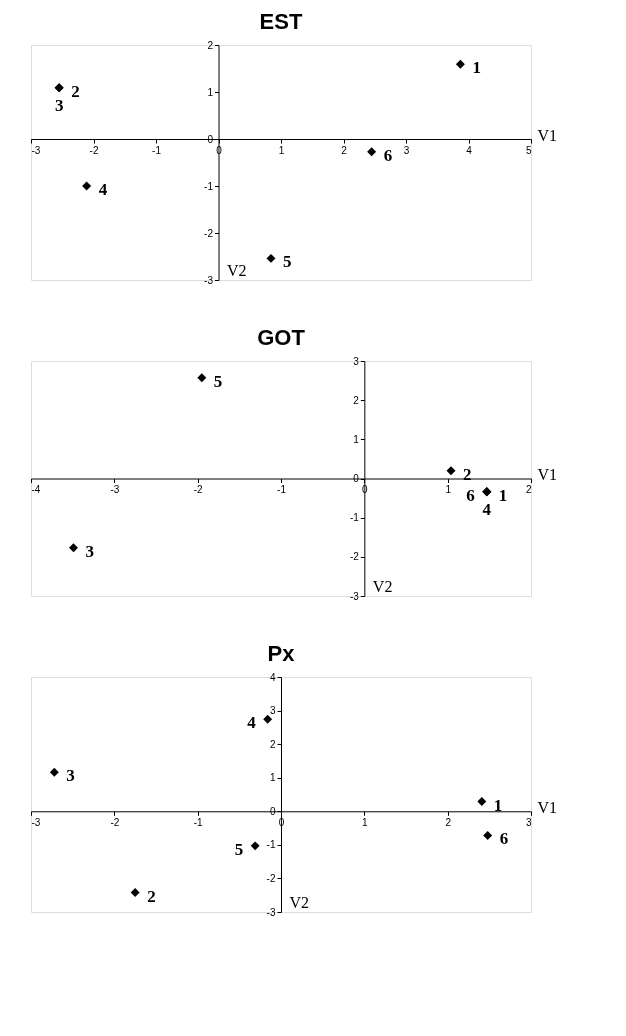 The image size is (626, 1036). What do you see at coordinates (528, 150) in the screenshot?
I see `x-tick-label: 5` at bounding box center [528, 150].